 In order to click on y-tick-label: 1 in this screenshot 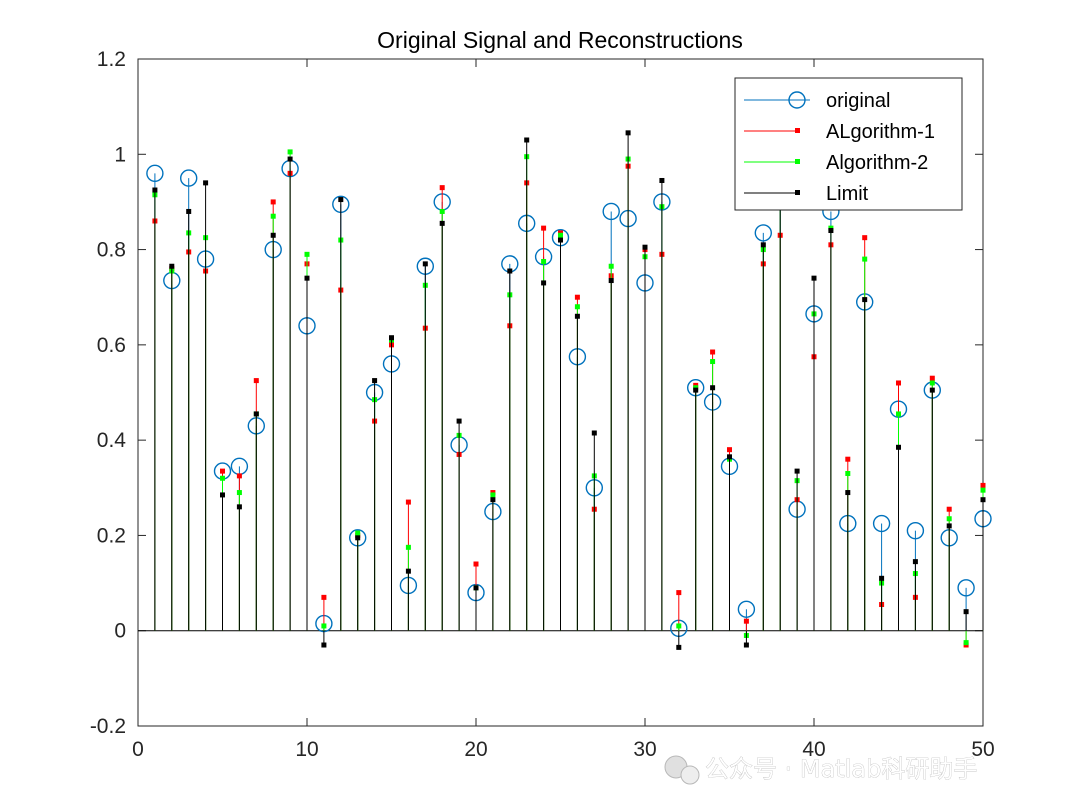, I will do `click(120, 154)`.